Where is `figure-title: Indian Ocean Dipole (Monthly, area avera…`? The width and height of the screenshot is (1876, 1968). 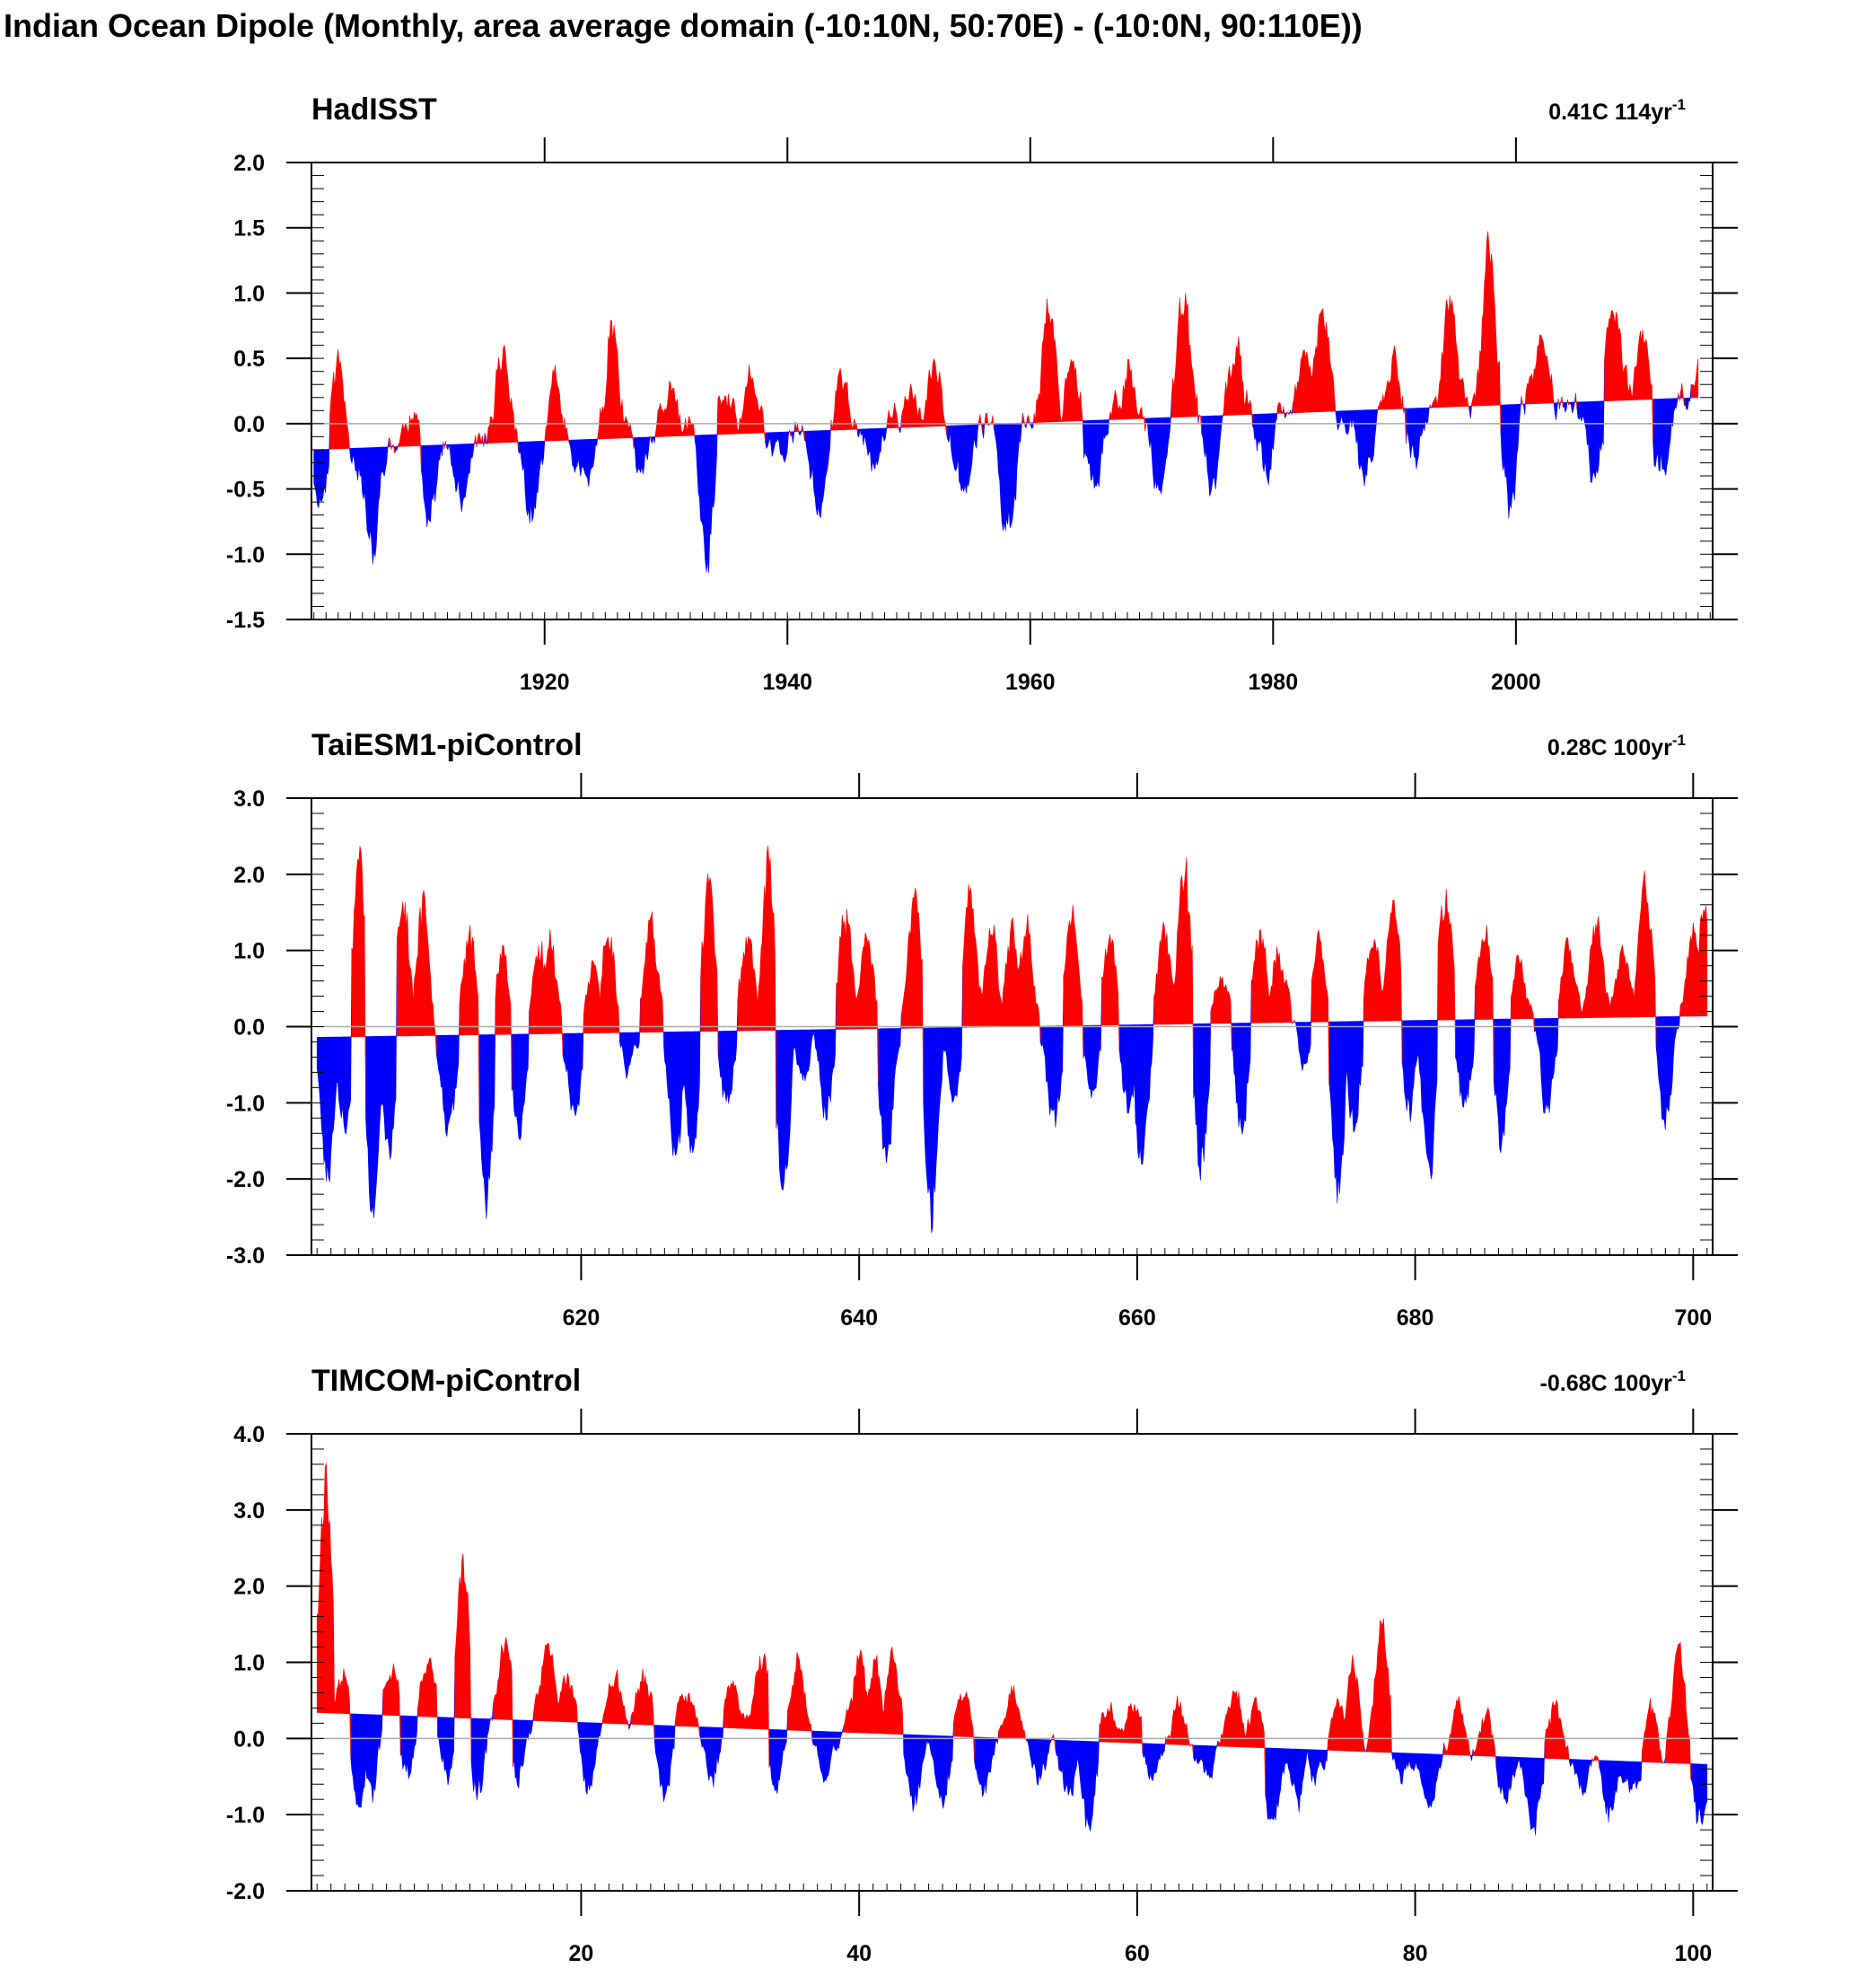 figure-title: Indian Ocean Dipole (Monthly, area avera… is located at coordinates (683, 25).